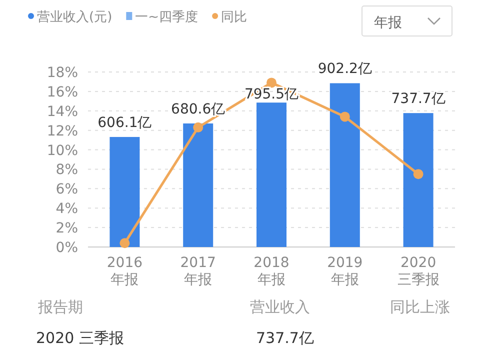 This screenshot has height=362, width=500. Describe the element at coordinates (74, 17) in the screenshot. I see `legend-label: 营业收入(元)` at that location.